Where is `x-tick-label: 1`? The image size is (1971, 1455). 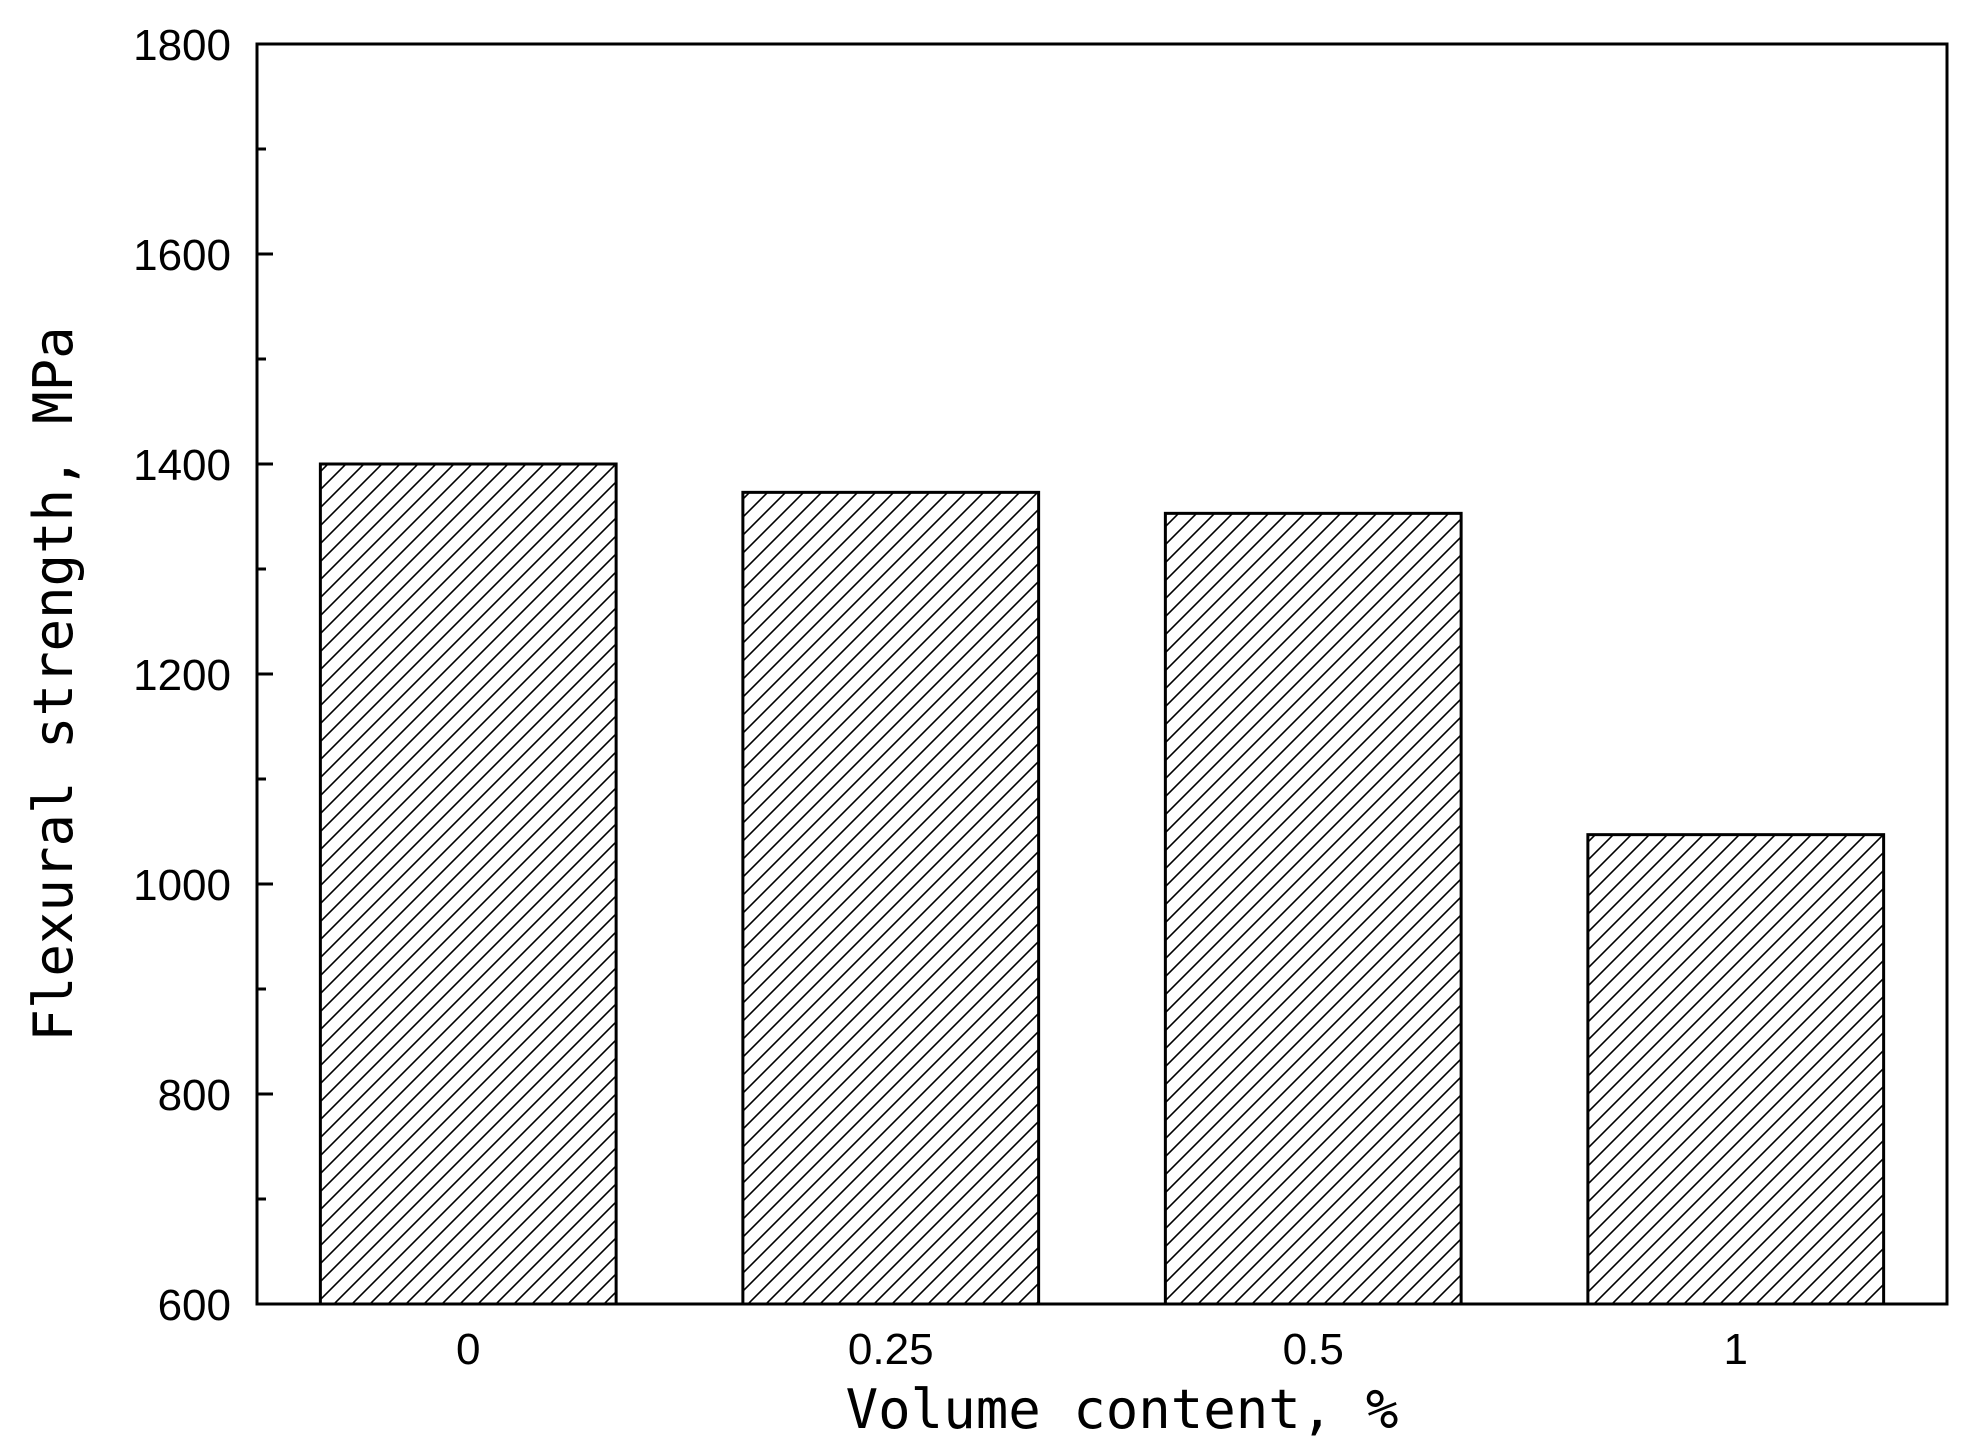 x-tick-label: 1 is located at coordinates (1736, 1349).